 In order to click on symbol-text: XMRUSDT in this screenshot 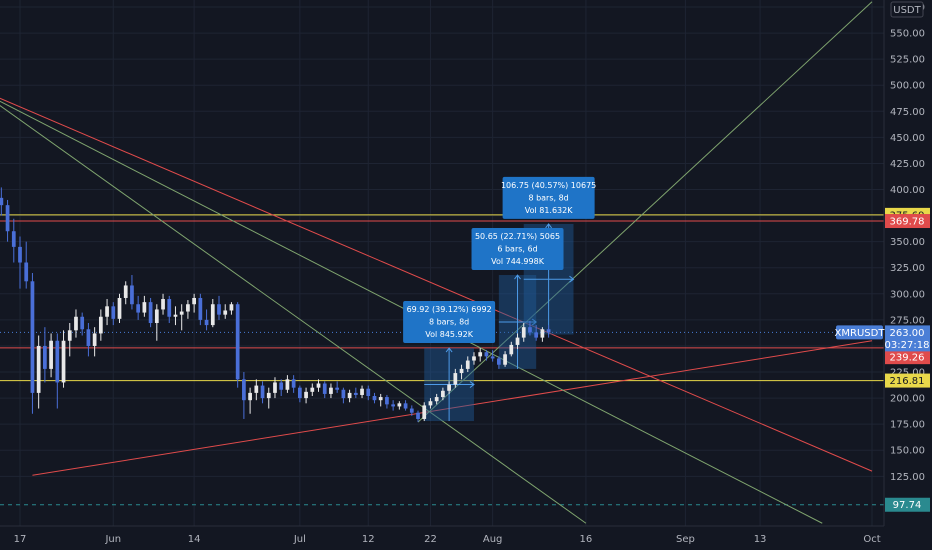, I will do `click(860, 333)`.